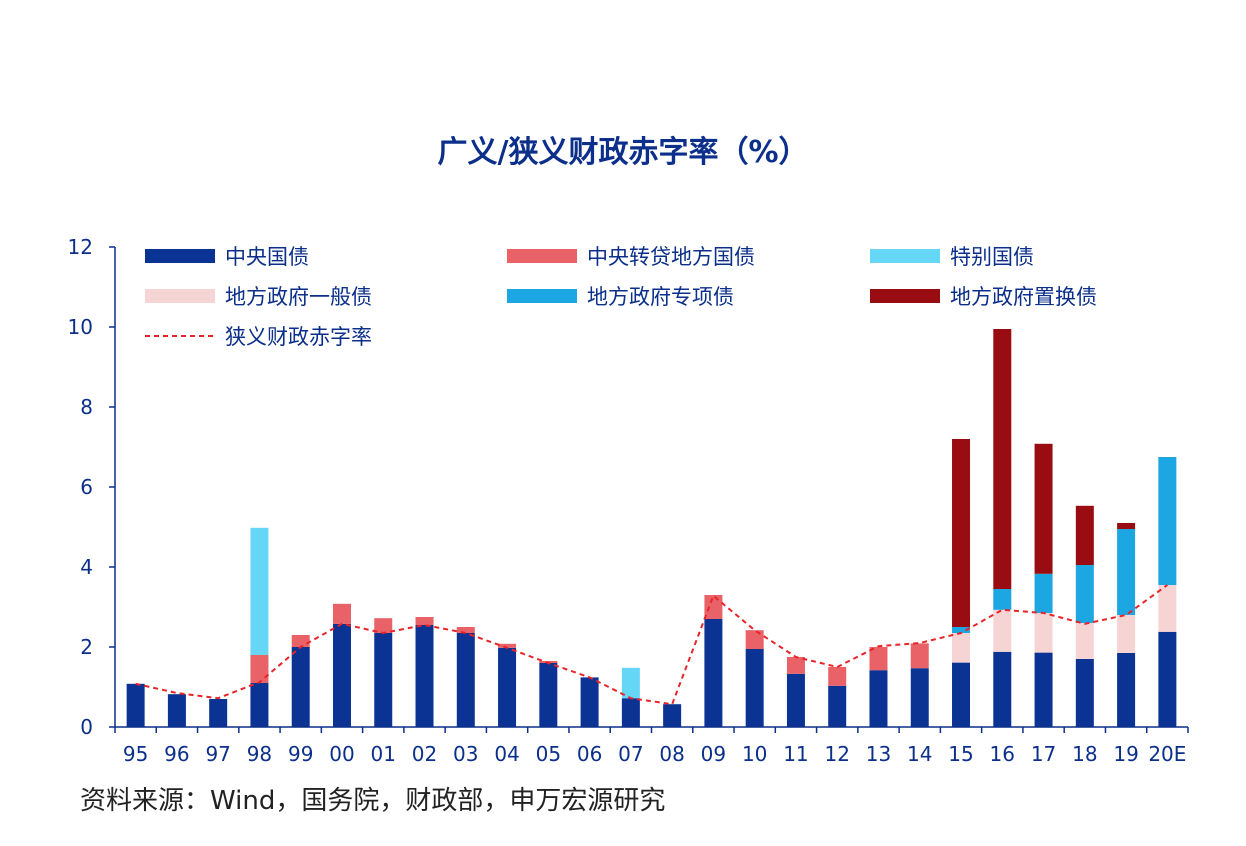  Describe the element at coordinates (1167, 608) in the screenshot. I see `bar-local-general-20e` at that location.